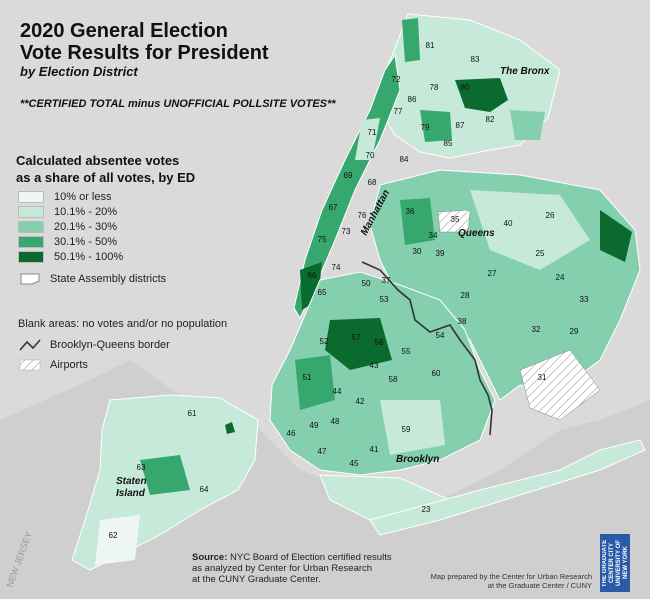 This screenshot has width=650, height=599. Describe the element at coordinates (348, 175) in the screenshot. I see `assembly-district-label: 69` at that location.